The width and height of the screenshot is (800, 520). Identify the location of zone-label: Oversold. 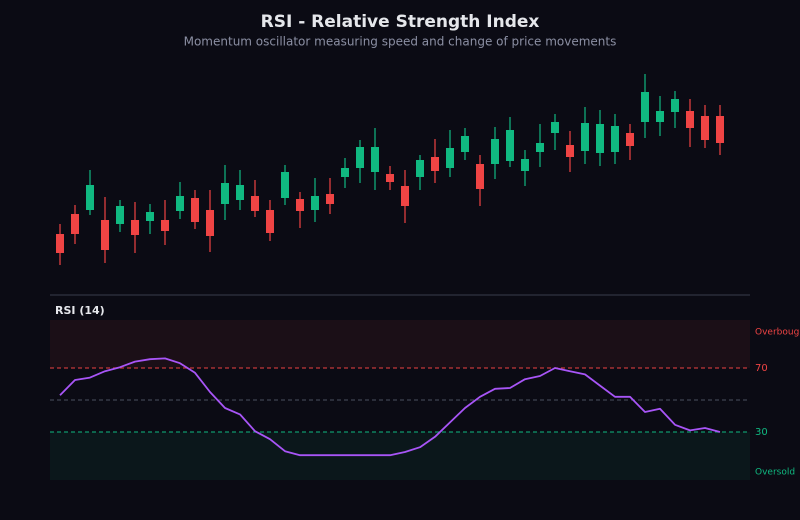
(775, 473).